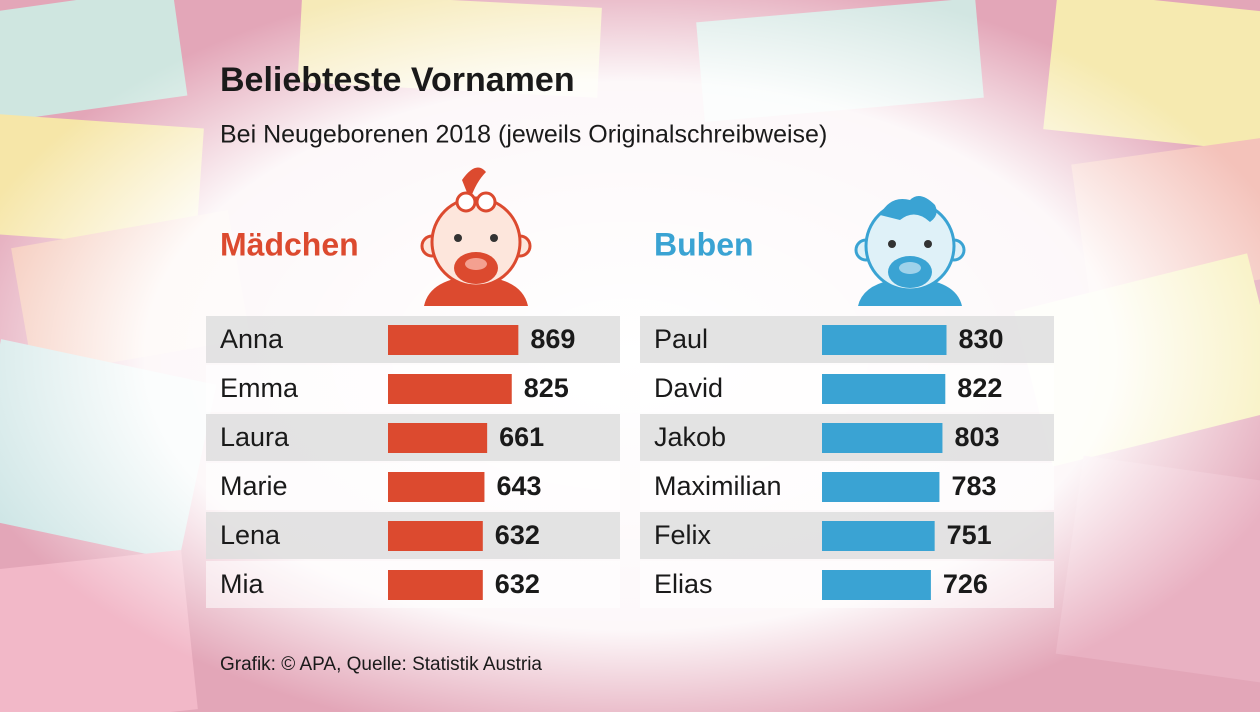  I want to click on value-label: 643, so click(518, 486).